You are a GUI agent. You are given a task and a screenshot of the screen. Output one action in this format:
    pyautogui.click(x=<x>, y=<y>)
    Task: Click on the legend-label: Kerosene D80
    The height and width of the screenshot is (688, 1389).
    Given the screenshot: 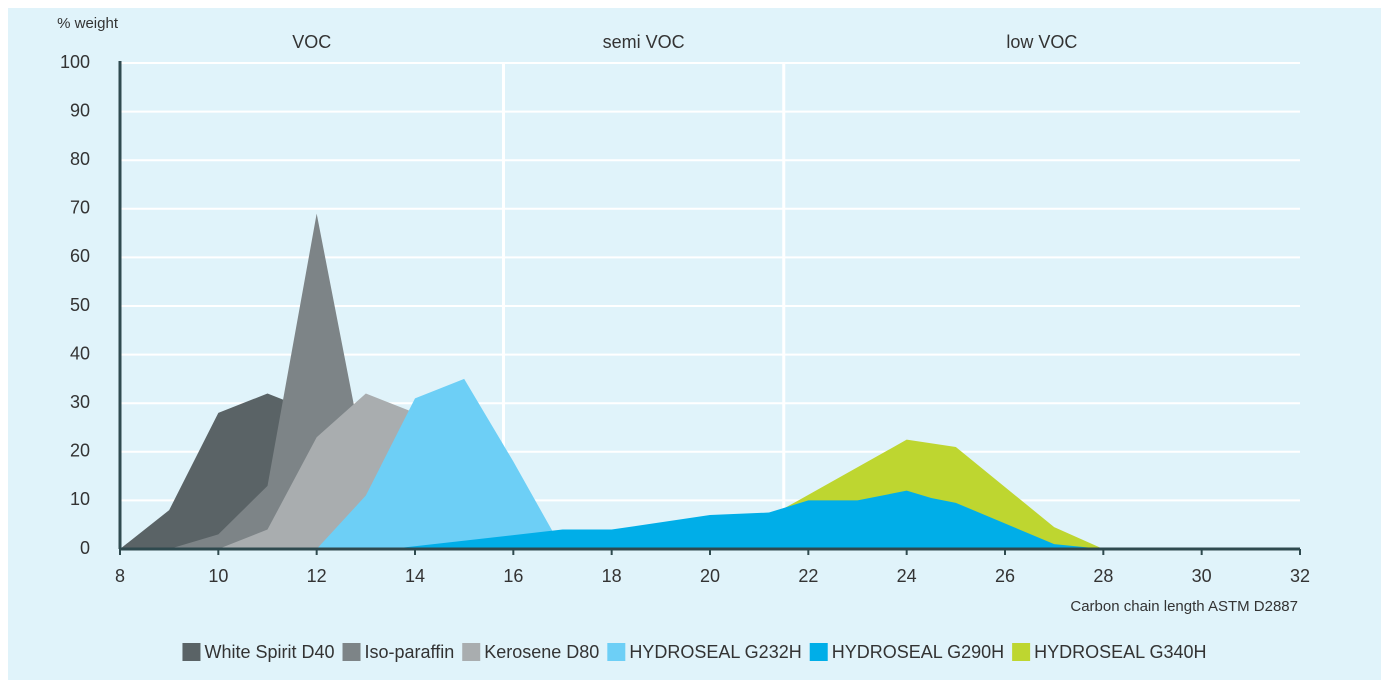 What is the action you would take?
    pyautogui.click(x=541, y=652)
    